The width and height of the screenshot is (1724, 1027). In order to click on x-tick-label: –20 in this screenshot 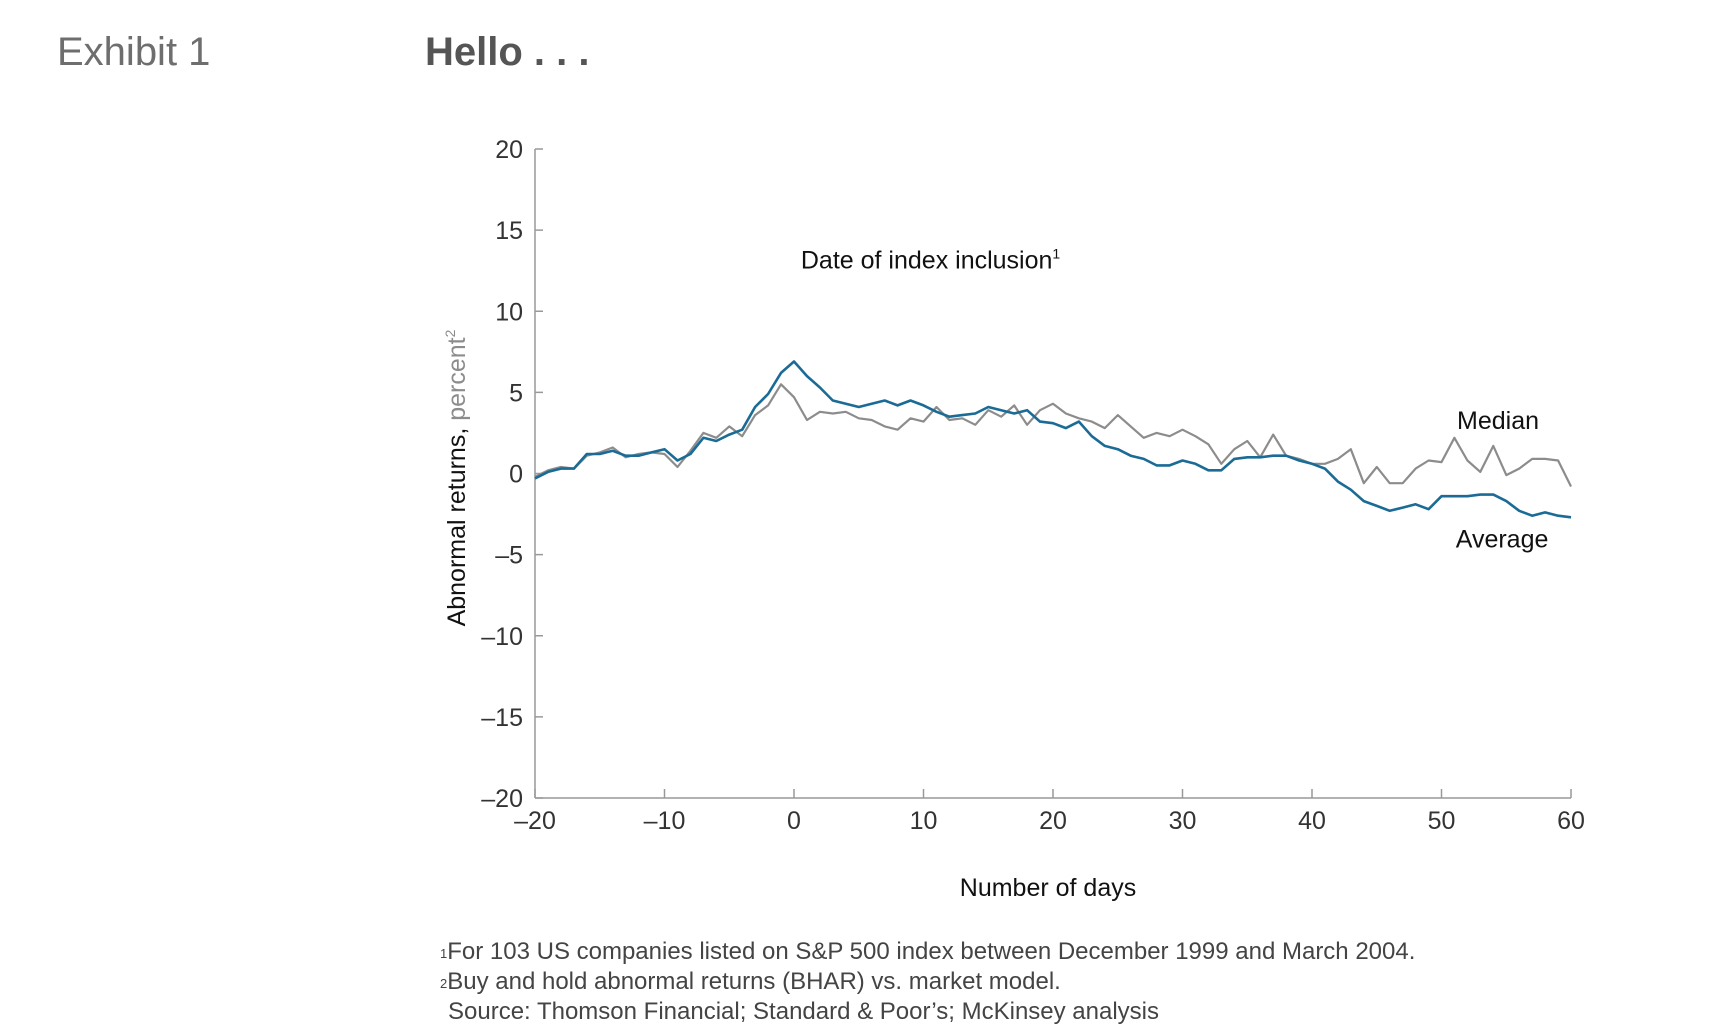, I will do `click(535, 821)`.